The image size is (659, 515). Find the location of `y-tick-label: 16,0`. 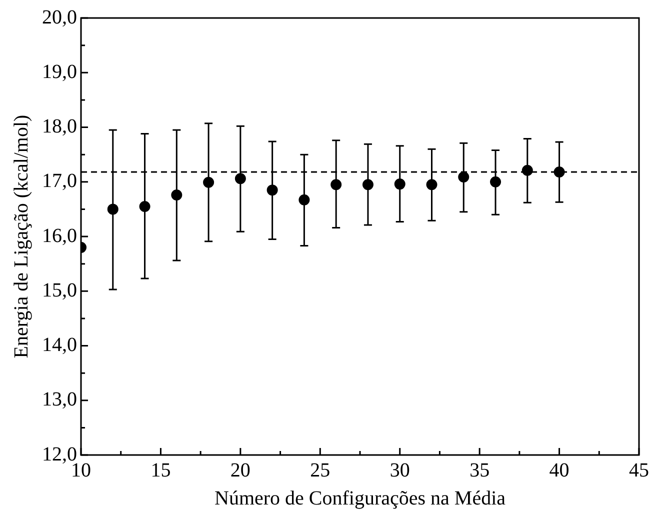

y-tick-label: 16,0 is located at coordinates (59, 235).